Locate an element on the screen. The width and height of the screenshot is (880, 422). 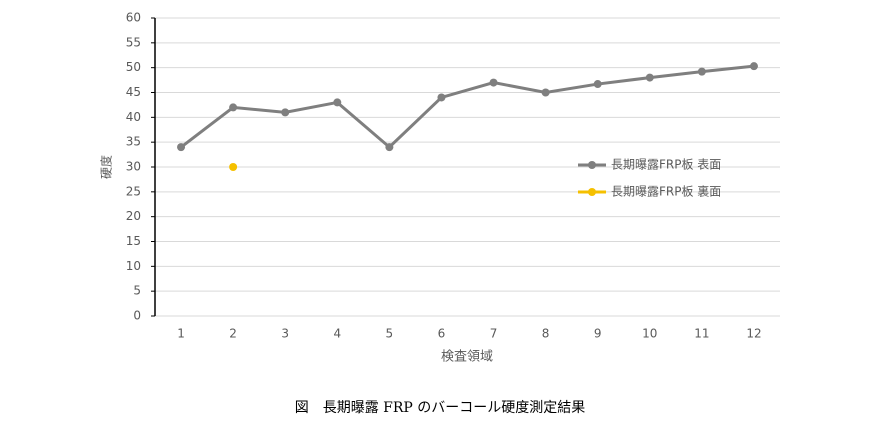
y-tick-label: 20 is located at coordinates (133, 216).